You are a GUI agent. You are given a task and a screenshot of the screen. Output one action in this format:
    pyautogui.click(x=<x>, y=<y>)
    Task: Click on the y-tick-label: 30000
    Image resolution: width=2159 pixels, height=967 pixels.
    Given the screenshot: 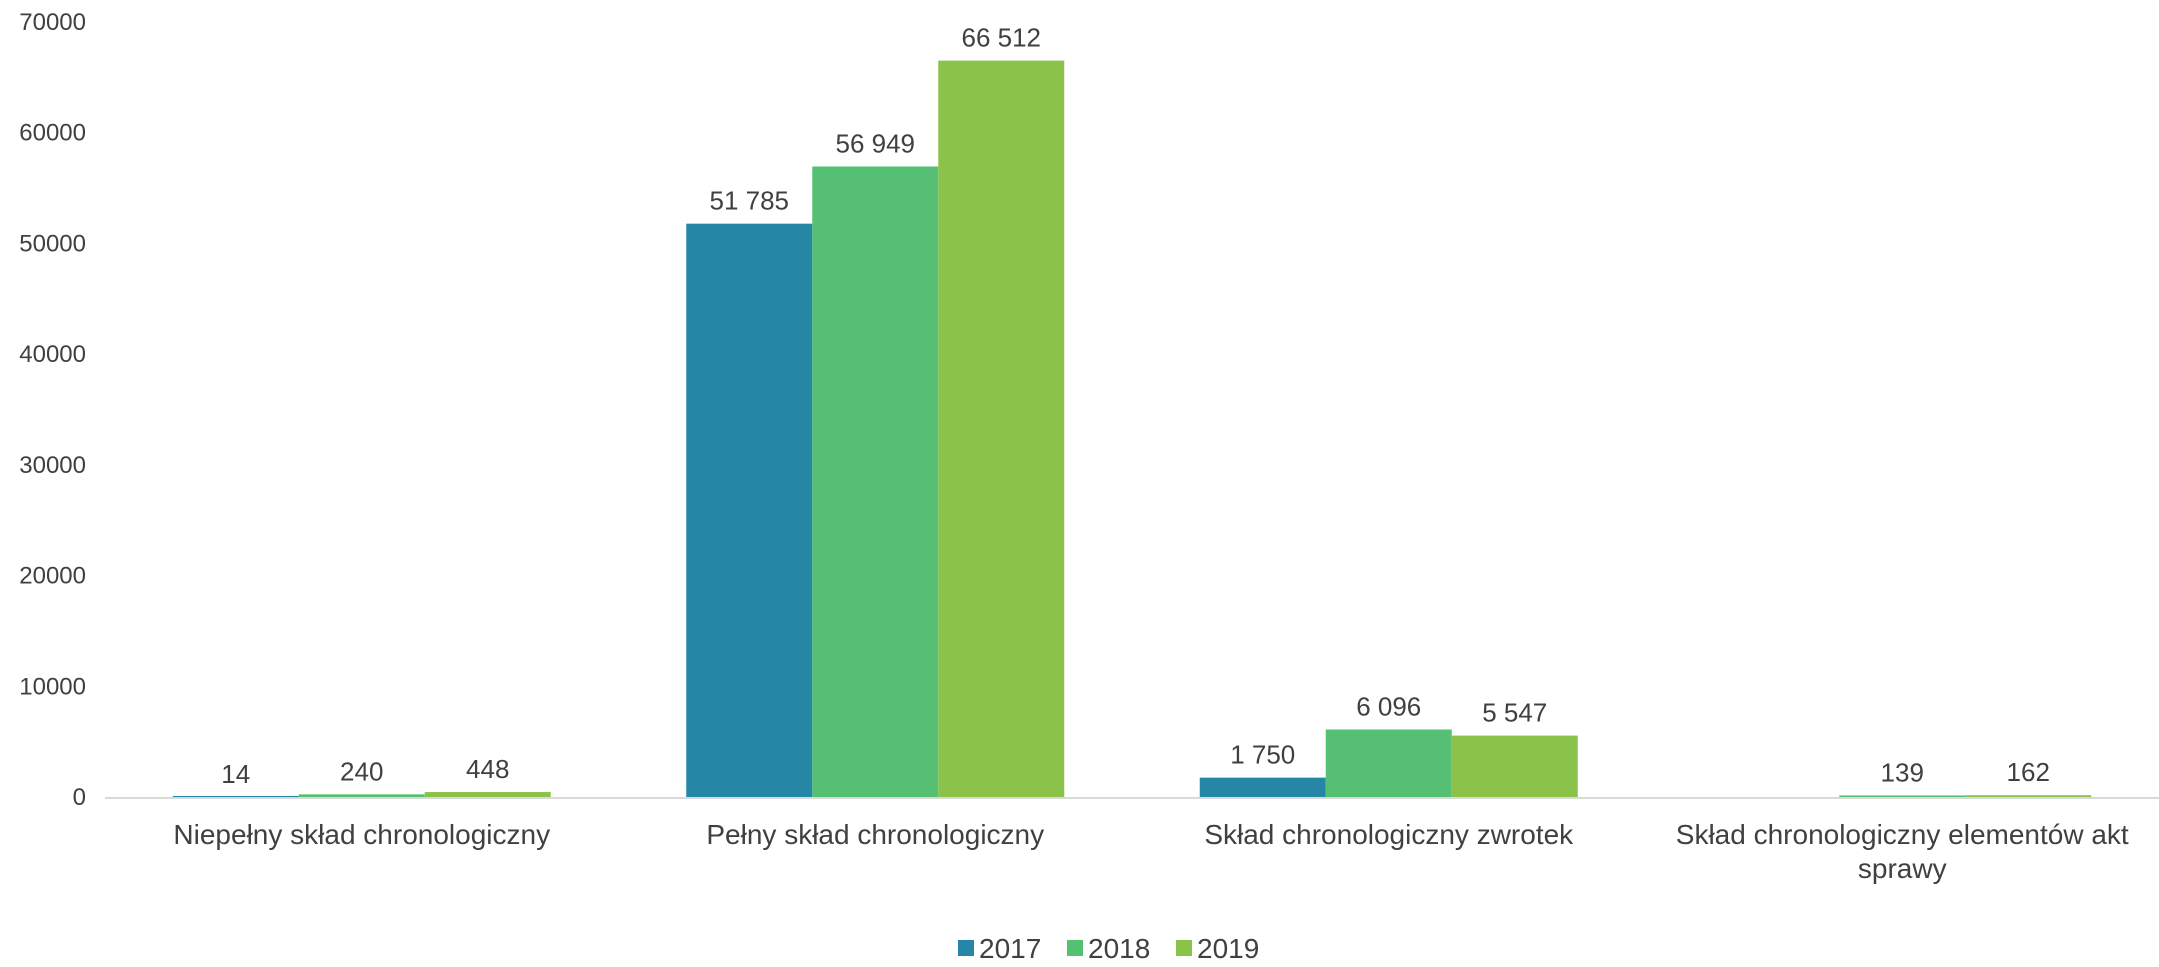 What is the action you would take?
    pyautogui.click(x=52, y=465)
    